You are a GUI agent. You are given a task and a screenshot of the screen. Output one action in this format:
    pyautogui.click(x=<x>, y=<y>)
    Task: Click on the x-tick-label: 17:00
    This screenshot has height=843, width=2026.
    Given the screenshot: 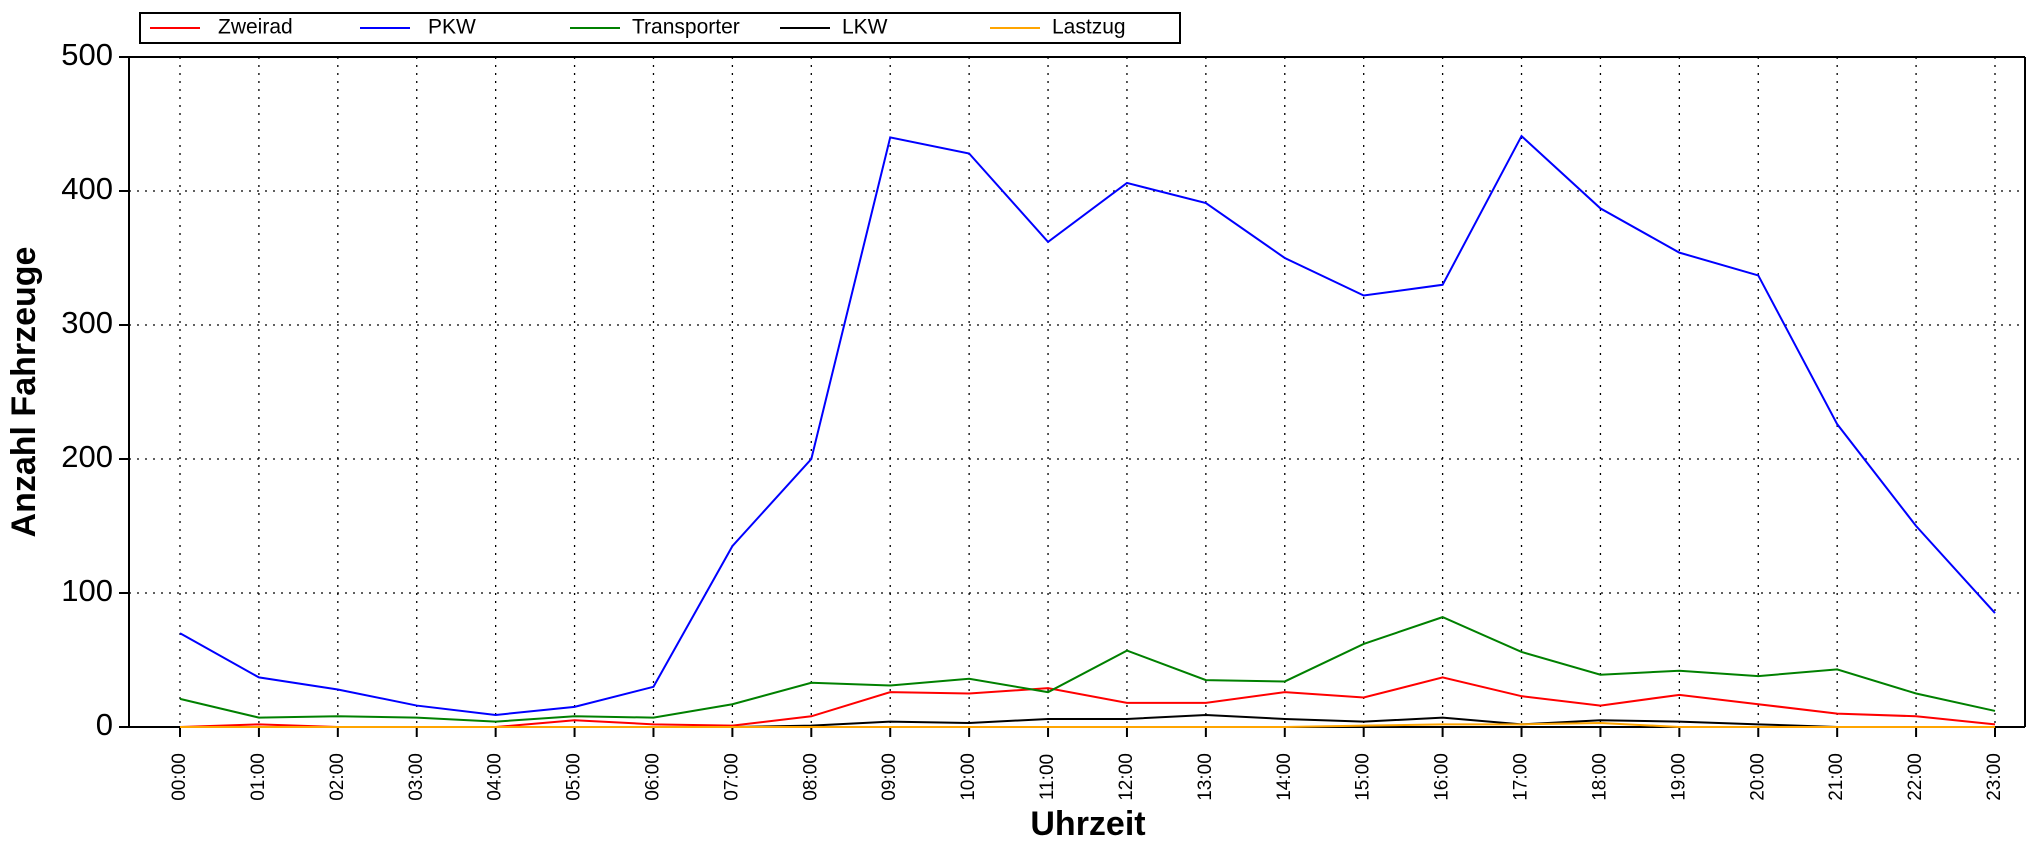 What is the action you would take?
    pyautogui.click(x=1521, y=777)
    